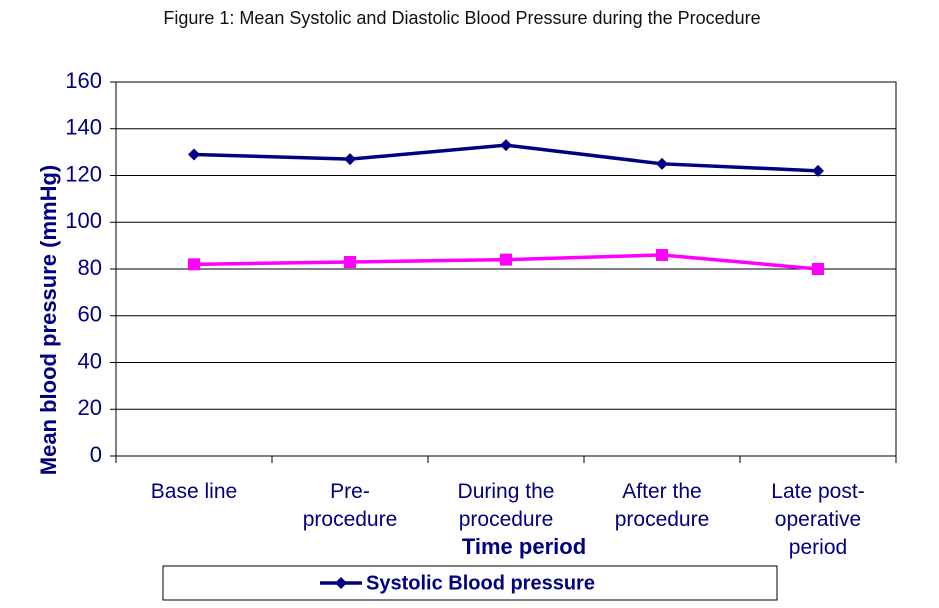 The image size is (939, 608). Describe the element at coordinates (83, 220) in the screenshot. I see `y-tick-label: 100` at that location.